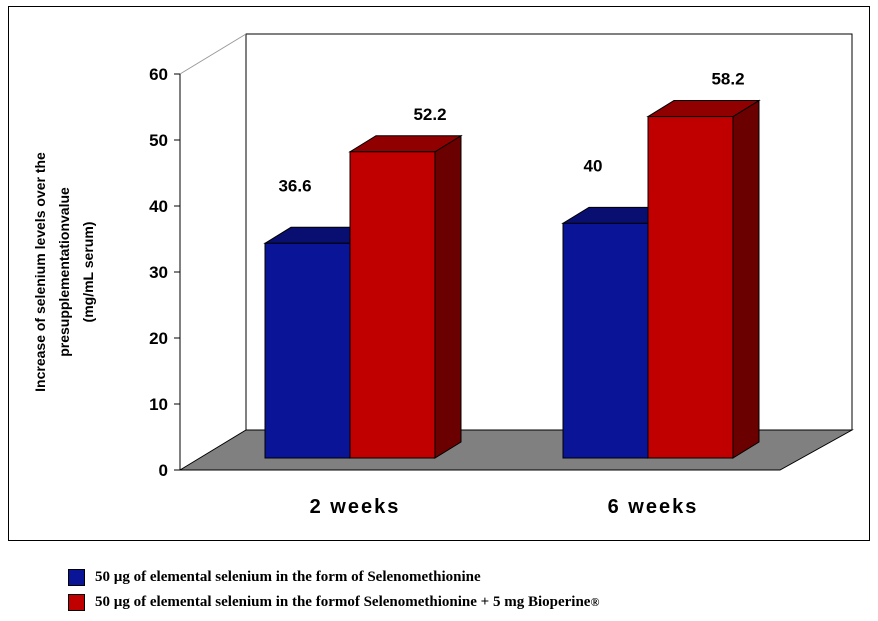 The width and height of the screenshot is (878, 621). I want to click on y-tick-label: 60, so click(158, 74).